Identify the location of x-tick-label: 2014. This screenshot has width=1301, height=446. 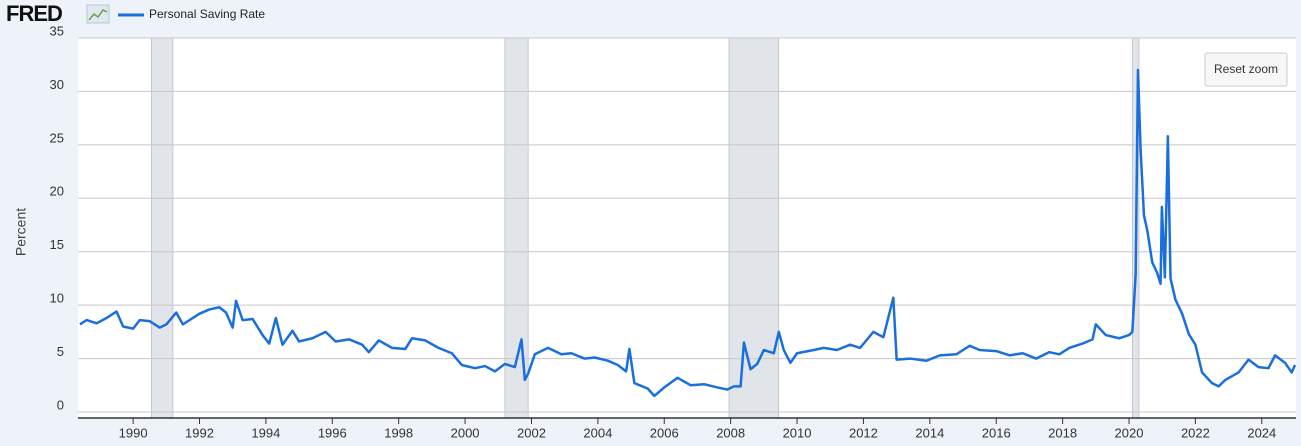
(929, 432).